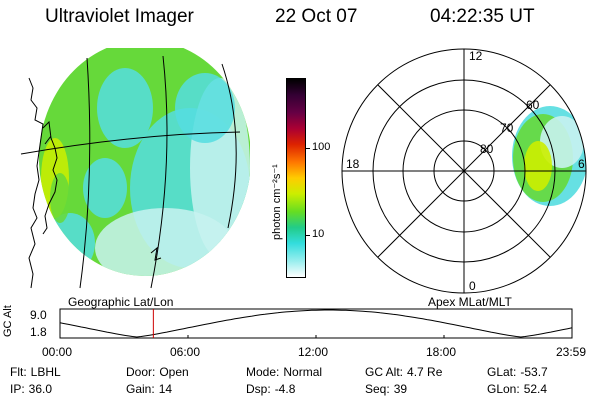 The height and width of the screenshot is (400, 600). I want to click on glat-value: -53.7, so click(534, 372).